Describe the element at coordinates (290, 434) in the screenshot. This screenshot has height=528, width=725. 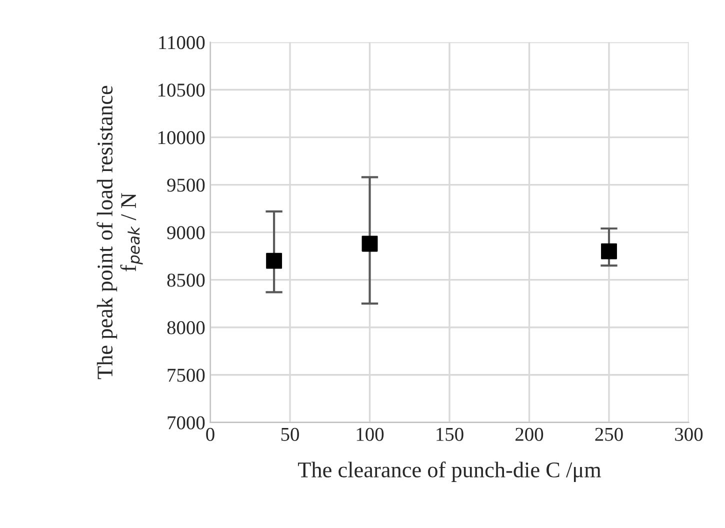
I see `x-tick-label: 50` at that location.